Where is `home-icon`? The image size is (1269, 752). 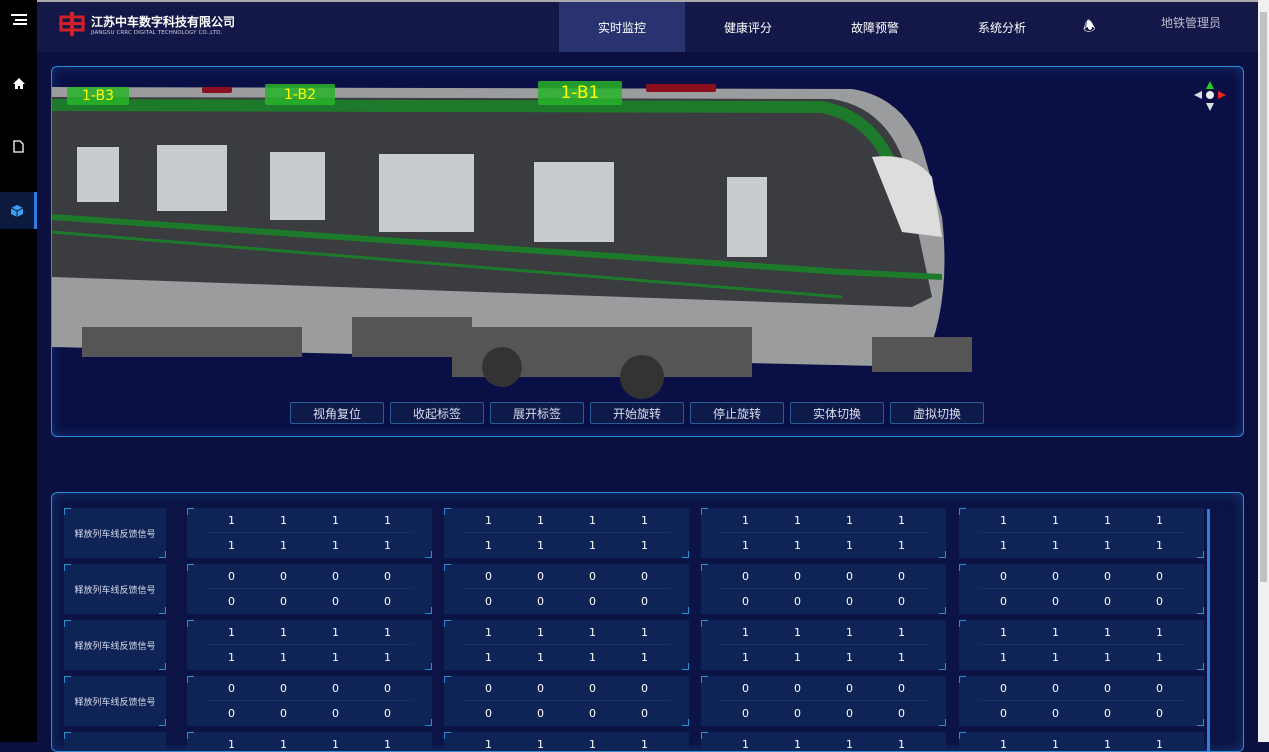
home-icon is located at coordinates (18, 83).